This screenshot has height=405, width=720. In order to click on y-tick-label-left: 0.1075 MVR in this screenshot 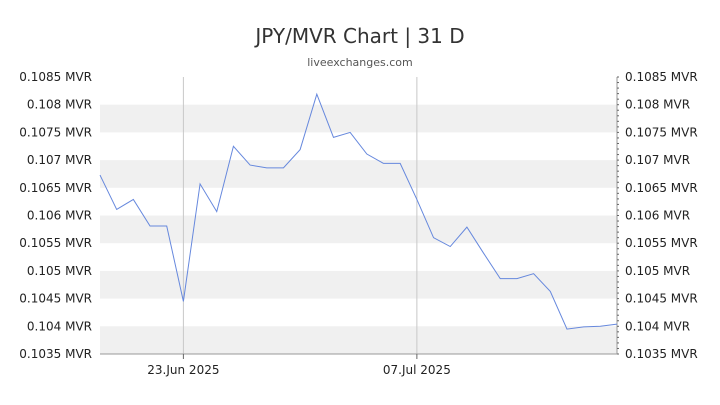, I will do `click(55, 132)`.